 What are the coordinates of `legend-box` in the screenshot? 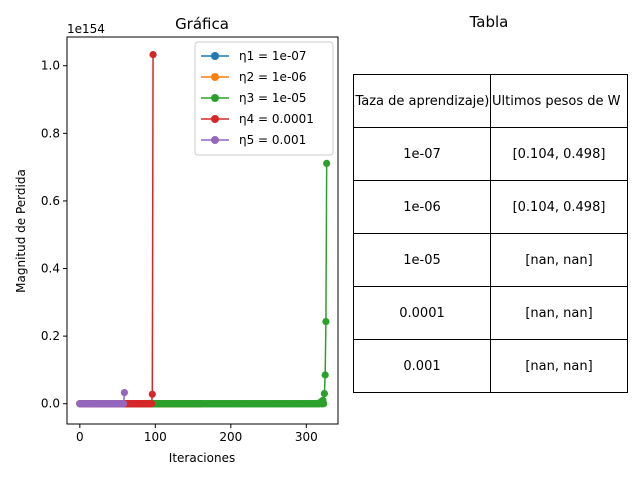 It's located at (264, 98).